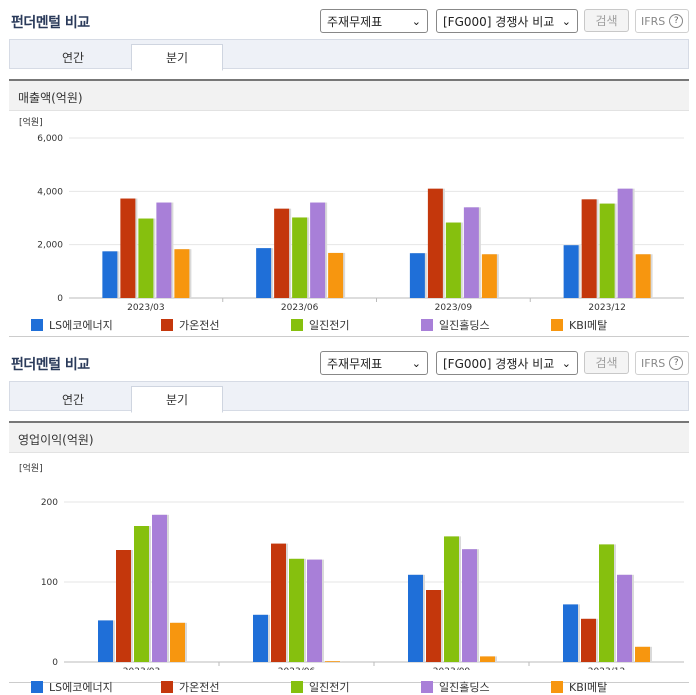 Image resolution: width=696 pixels, height=695 pixels. What do you see at coordinates (145, 308) in the screenshot?
I see `x-tick-label: 2023/03` at bounding box center [145, 308].